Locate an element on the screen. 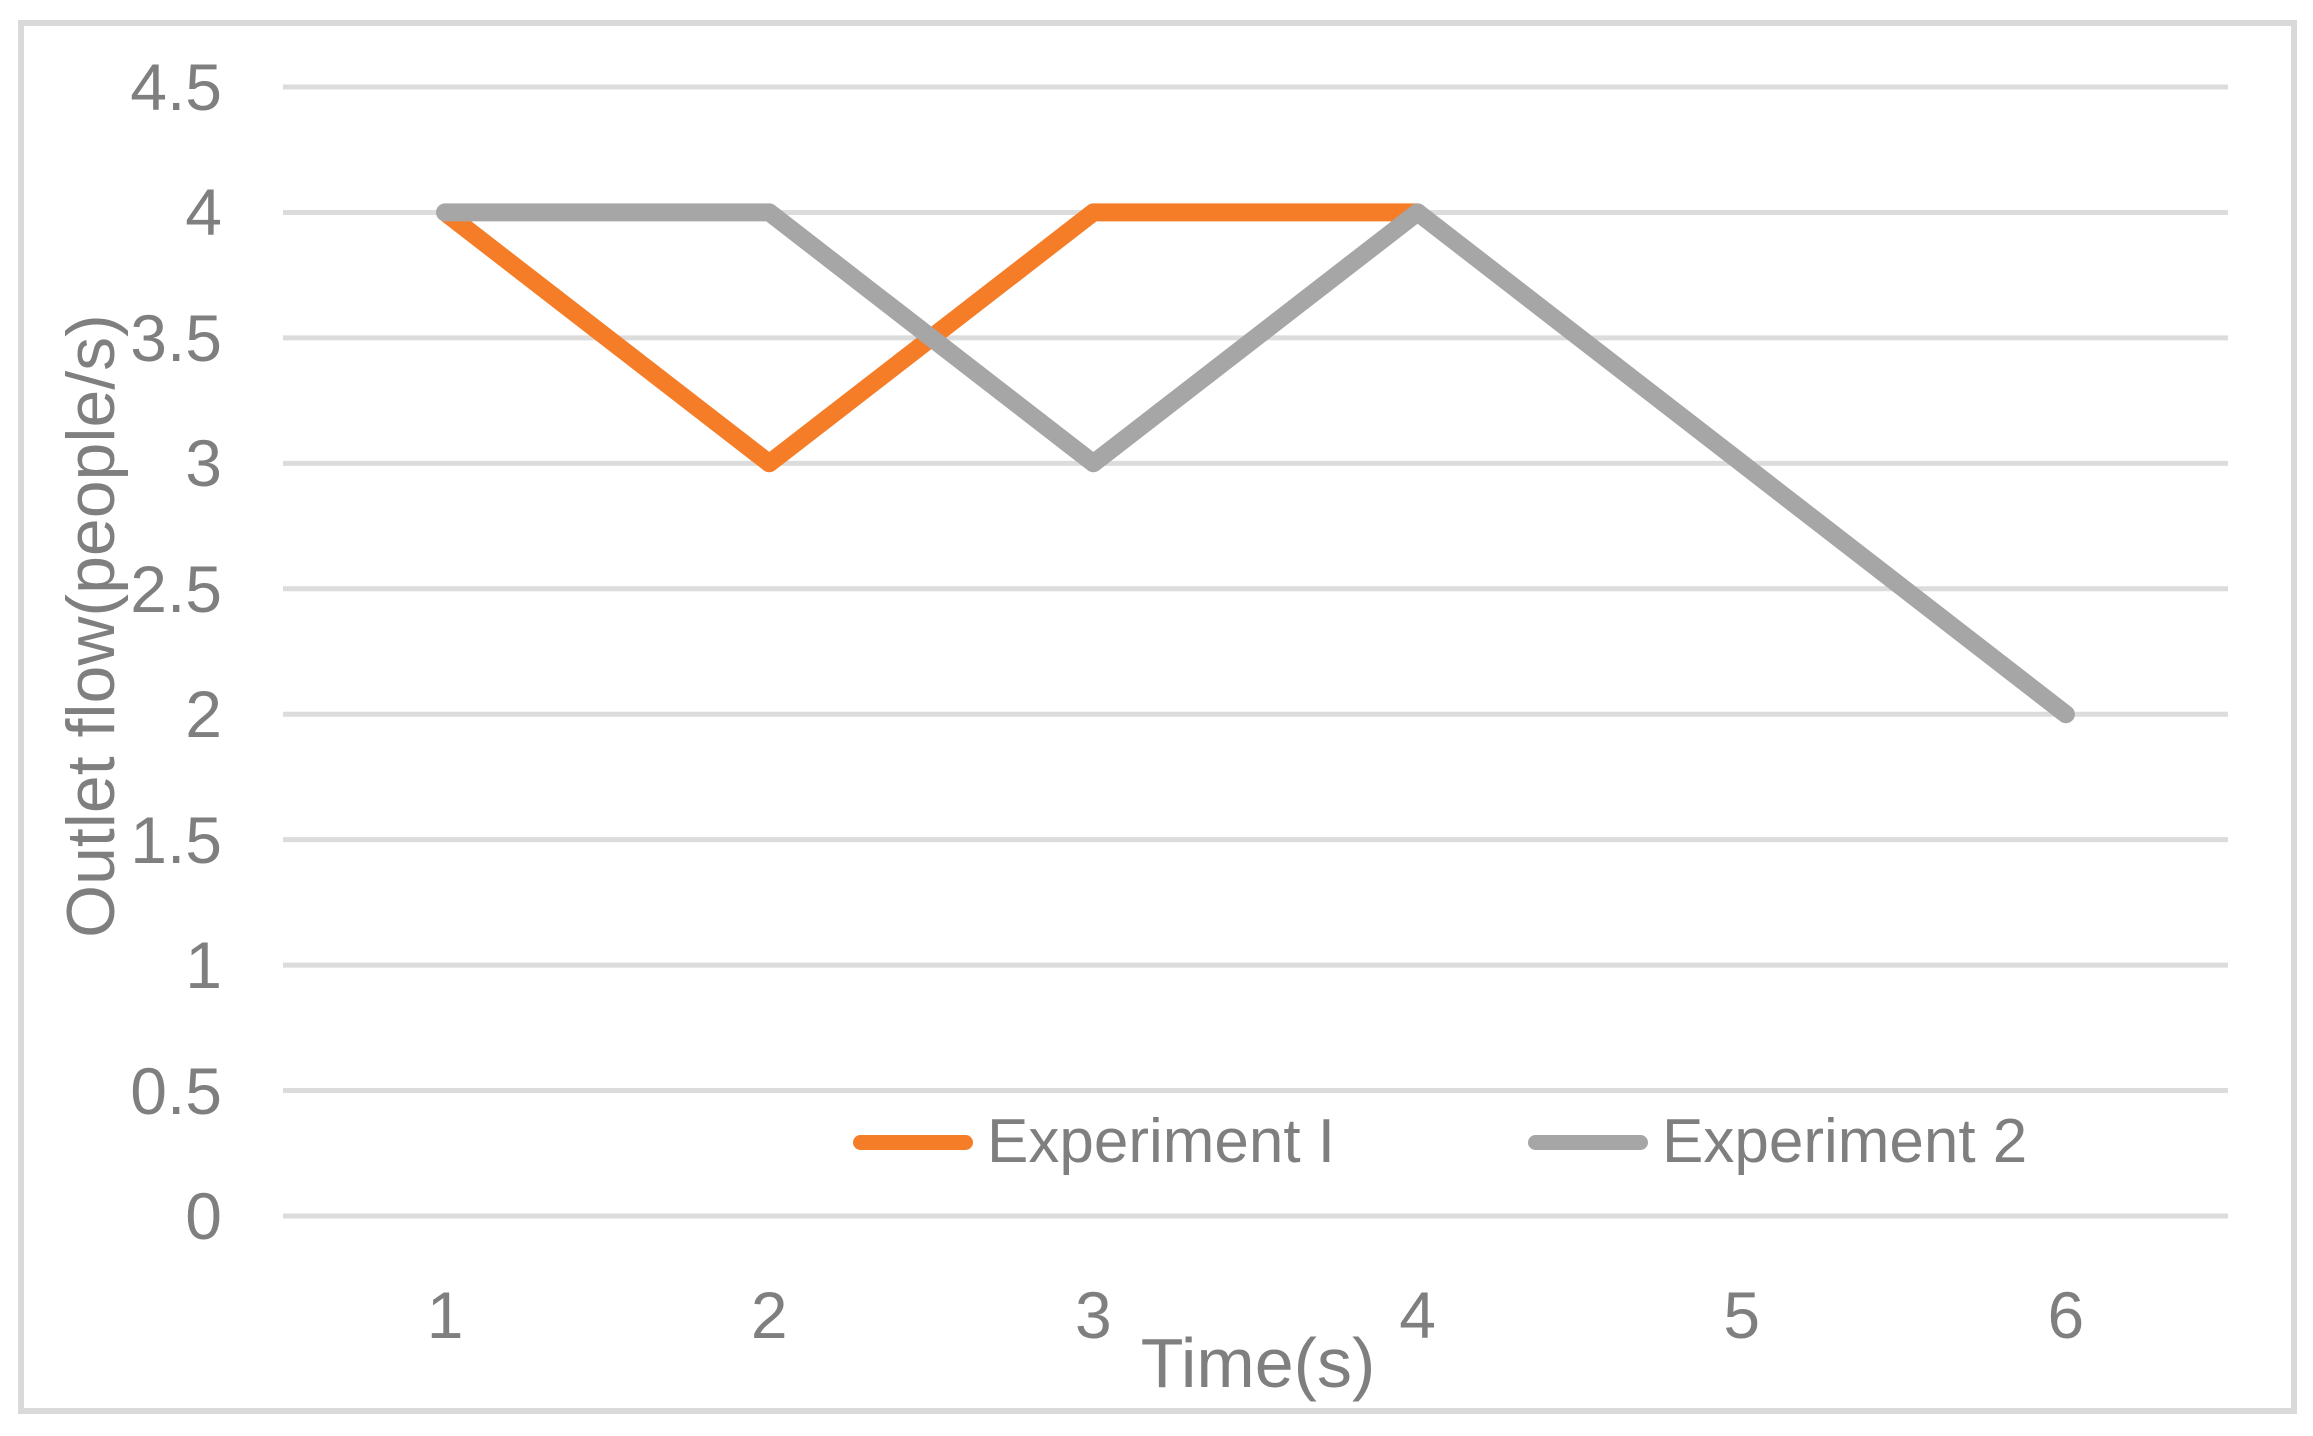  x-tick-label: 6 is located at coordinates (2066, 1315).